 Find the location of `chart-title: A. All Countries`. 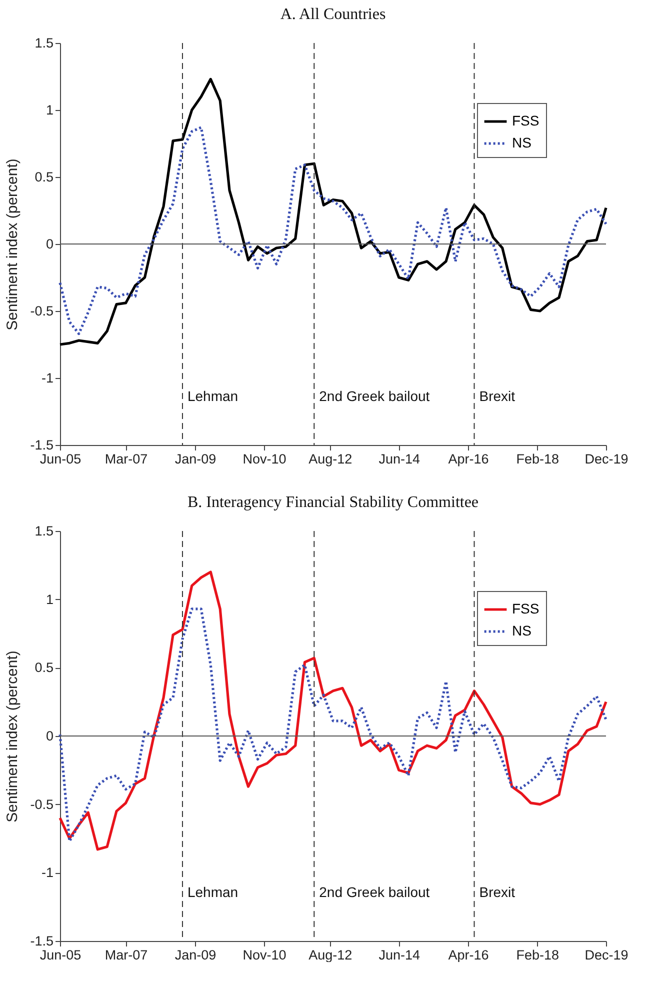

chart-title: A. All Countries is located at coordinates (333, 14).